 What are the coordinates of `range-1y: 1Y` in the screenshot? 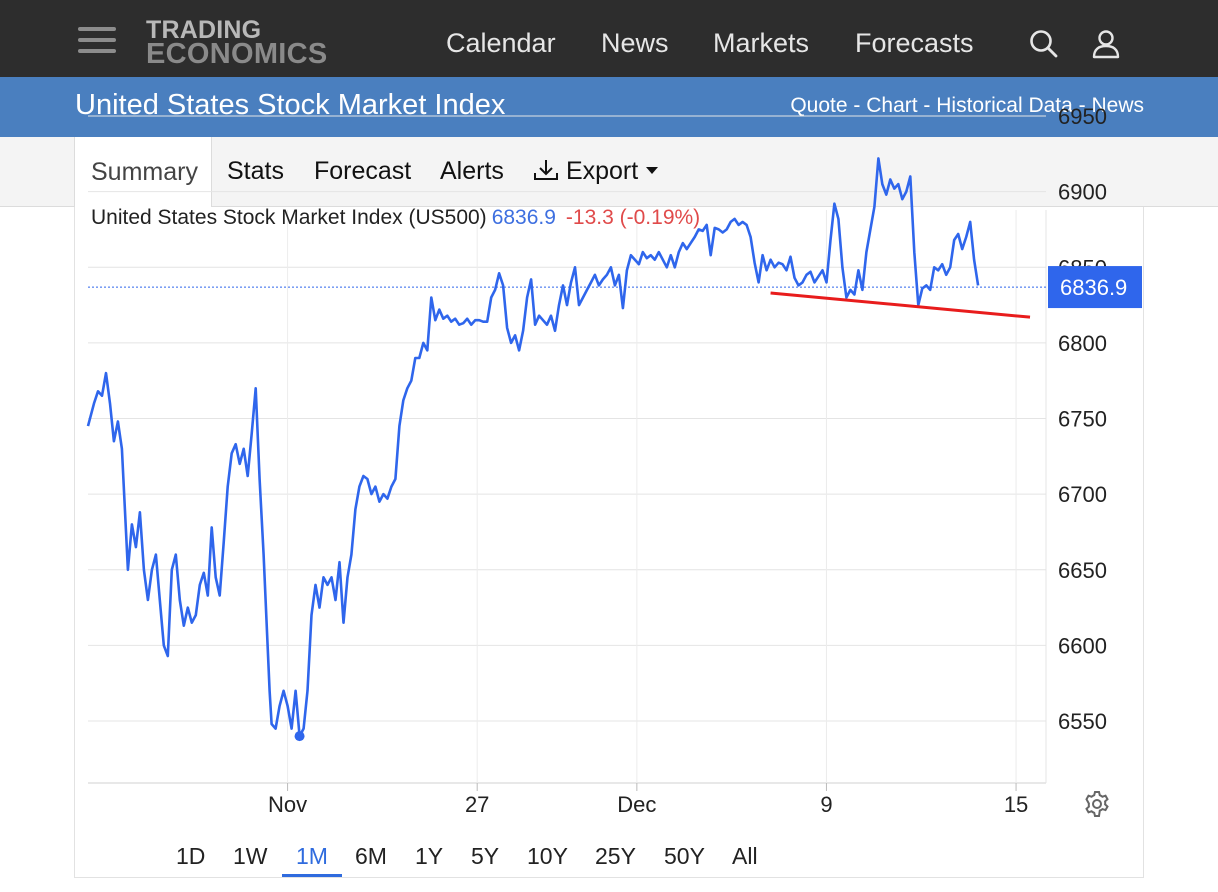 It's located at (429, 856).